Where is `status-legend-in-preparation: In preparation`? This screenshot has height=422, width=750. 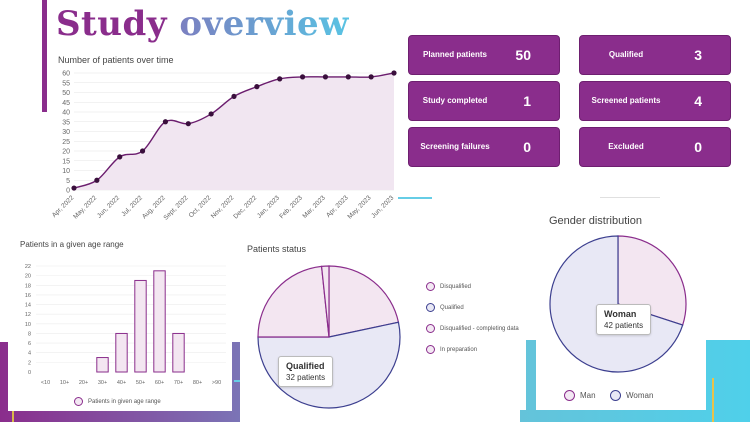 status-legend-in-preparation: In preparation is located at coordinates (451, 349).